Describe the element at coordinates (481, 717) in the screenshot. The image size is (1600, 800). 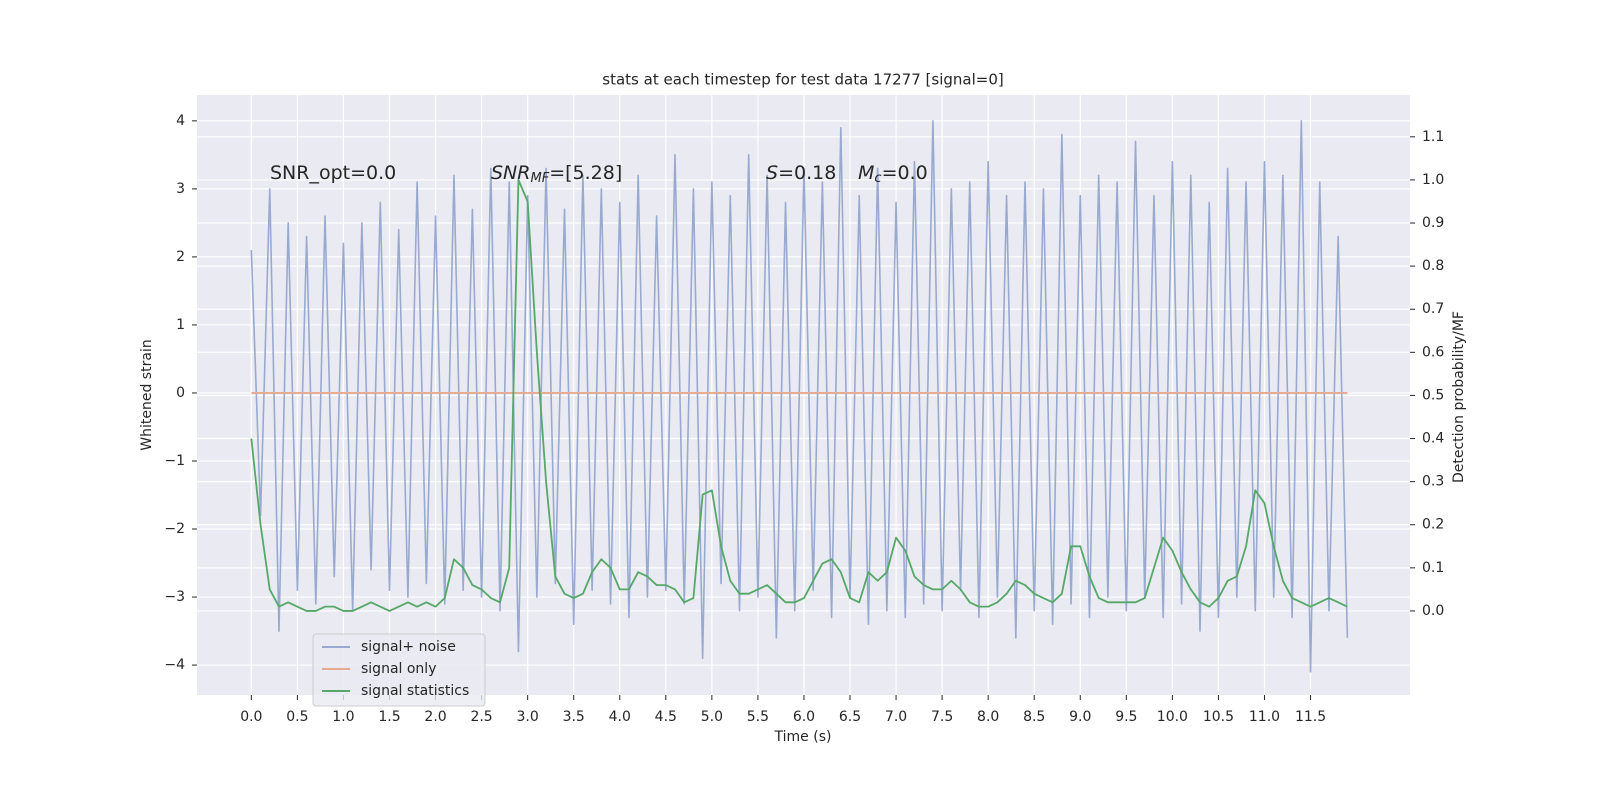
I see `x-tick-label: 2.5` at that location.